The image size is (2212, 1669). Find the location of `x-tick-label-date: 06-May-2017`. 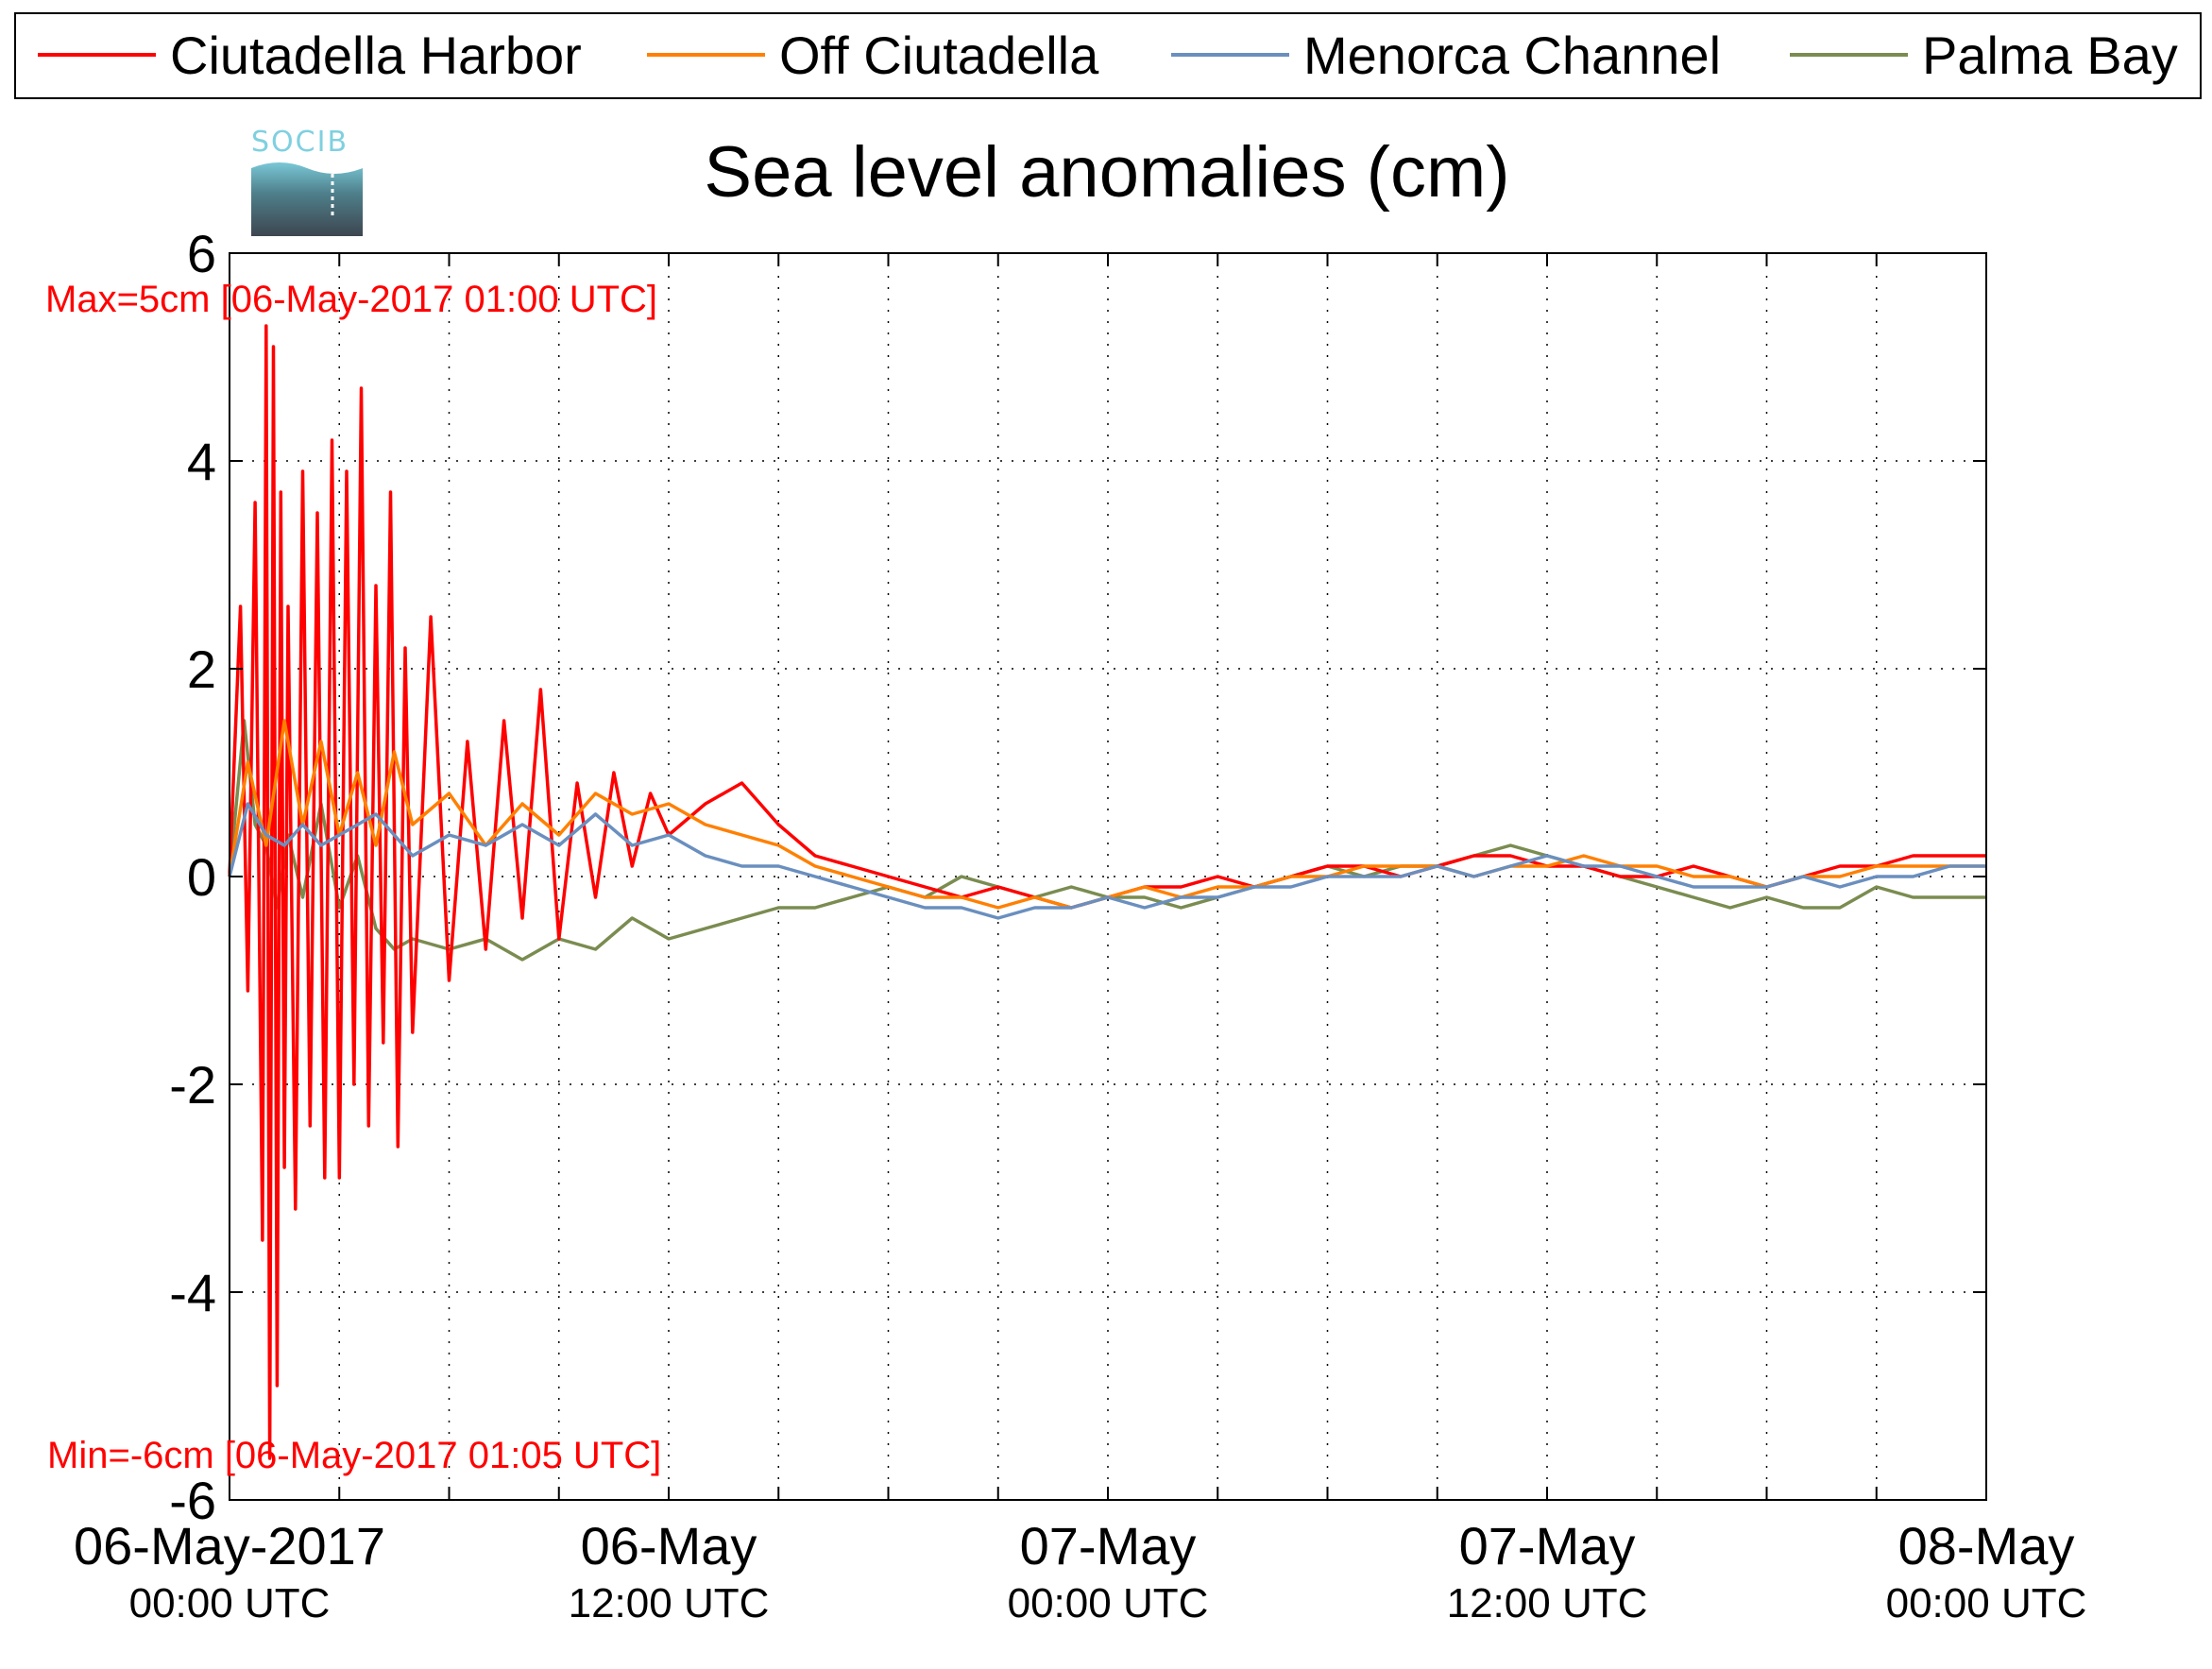

x-tick-label-date: 06-May-2017 is located at coordinates (229, 1545).